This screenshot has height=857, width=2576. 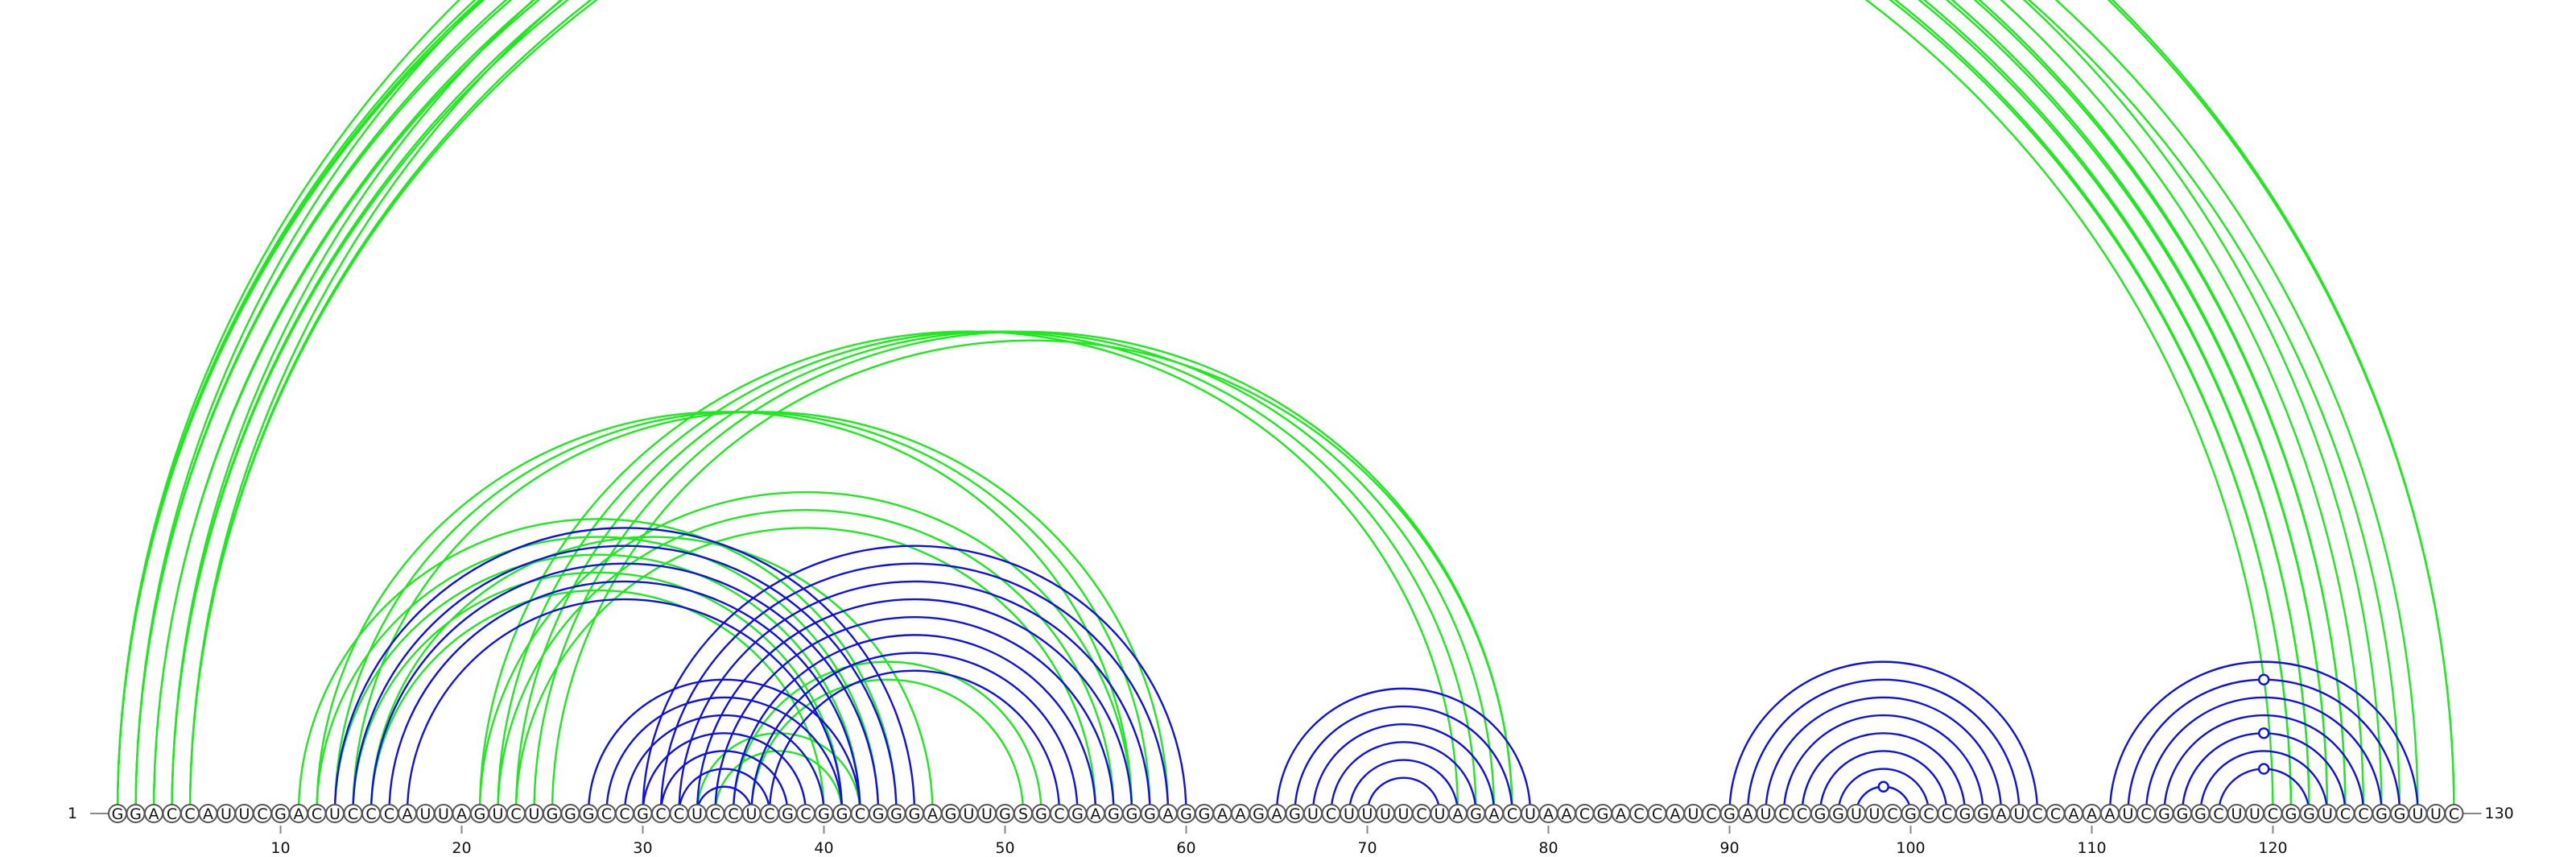 I want to click on nucleotide: S, so click(x=1023, y=813).